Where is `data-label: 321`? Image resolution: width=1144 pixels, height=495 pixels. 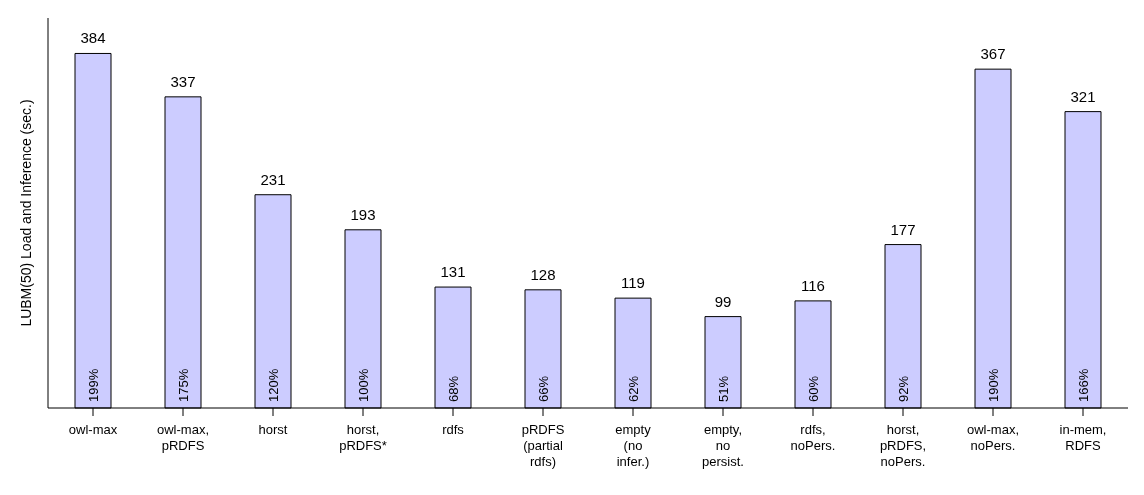
data-label: 321 is located at coordinates (1083, 96).